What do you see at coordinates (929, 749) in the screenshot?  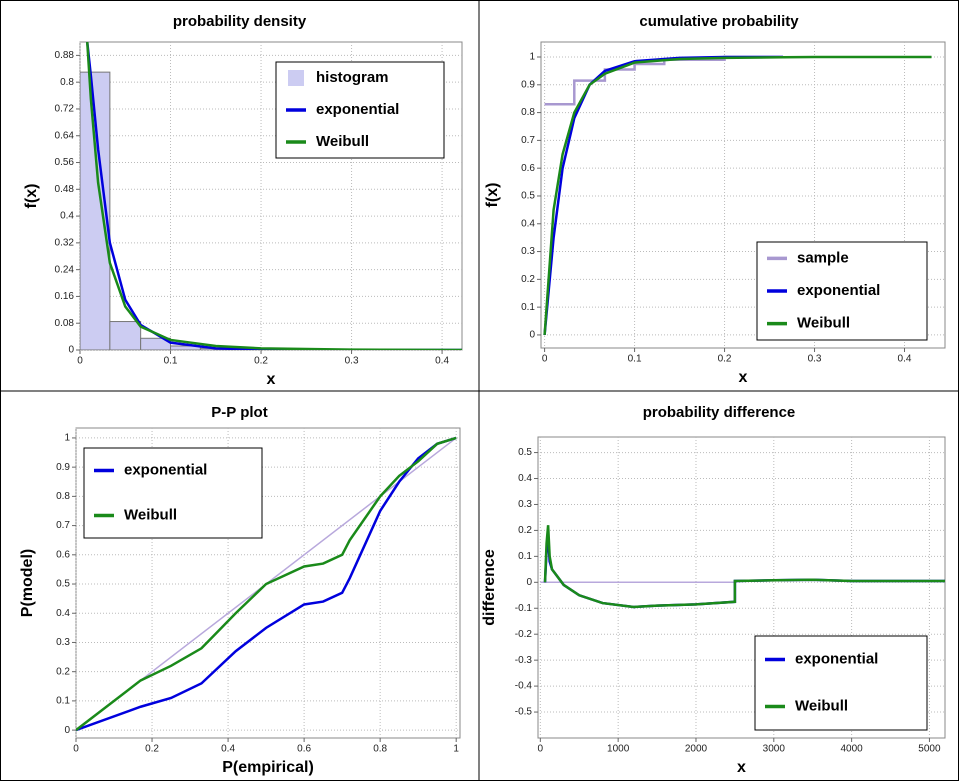 I see `x-tick-label: 5000` at bounding box center [929, 749].